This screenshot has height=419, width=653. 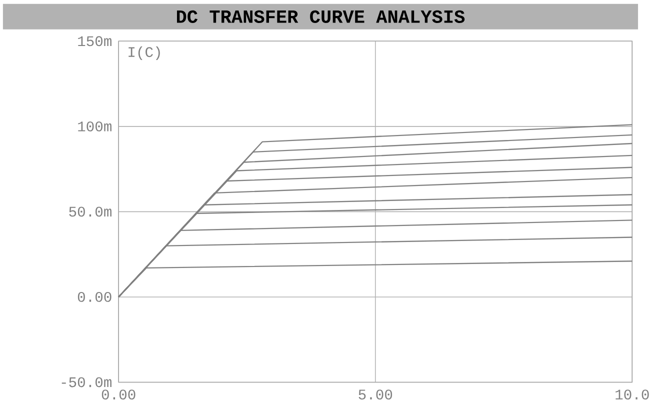 What do you see at coordinates (144, 53) in the screenshot?
I see `y-axis-title: I(C)` at bounding box center [144, 53].